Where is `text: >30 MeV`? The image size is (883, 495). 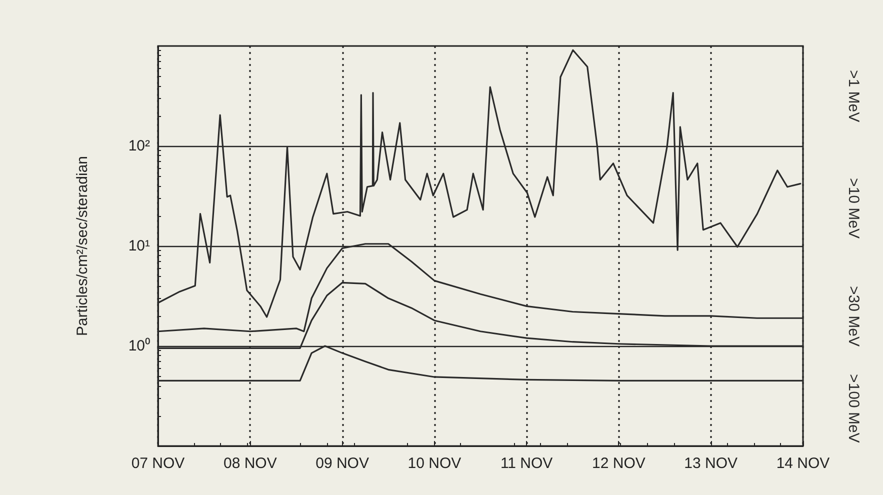
text: >30 MeV is located at coordinates (853, 316).